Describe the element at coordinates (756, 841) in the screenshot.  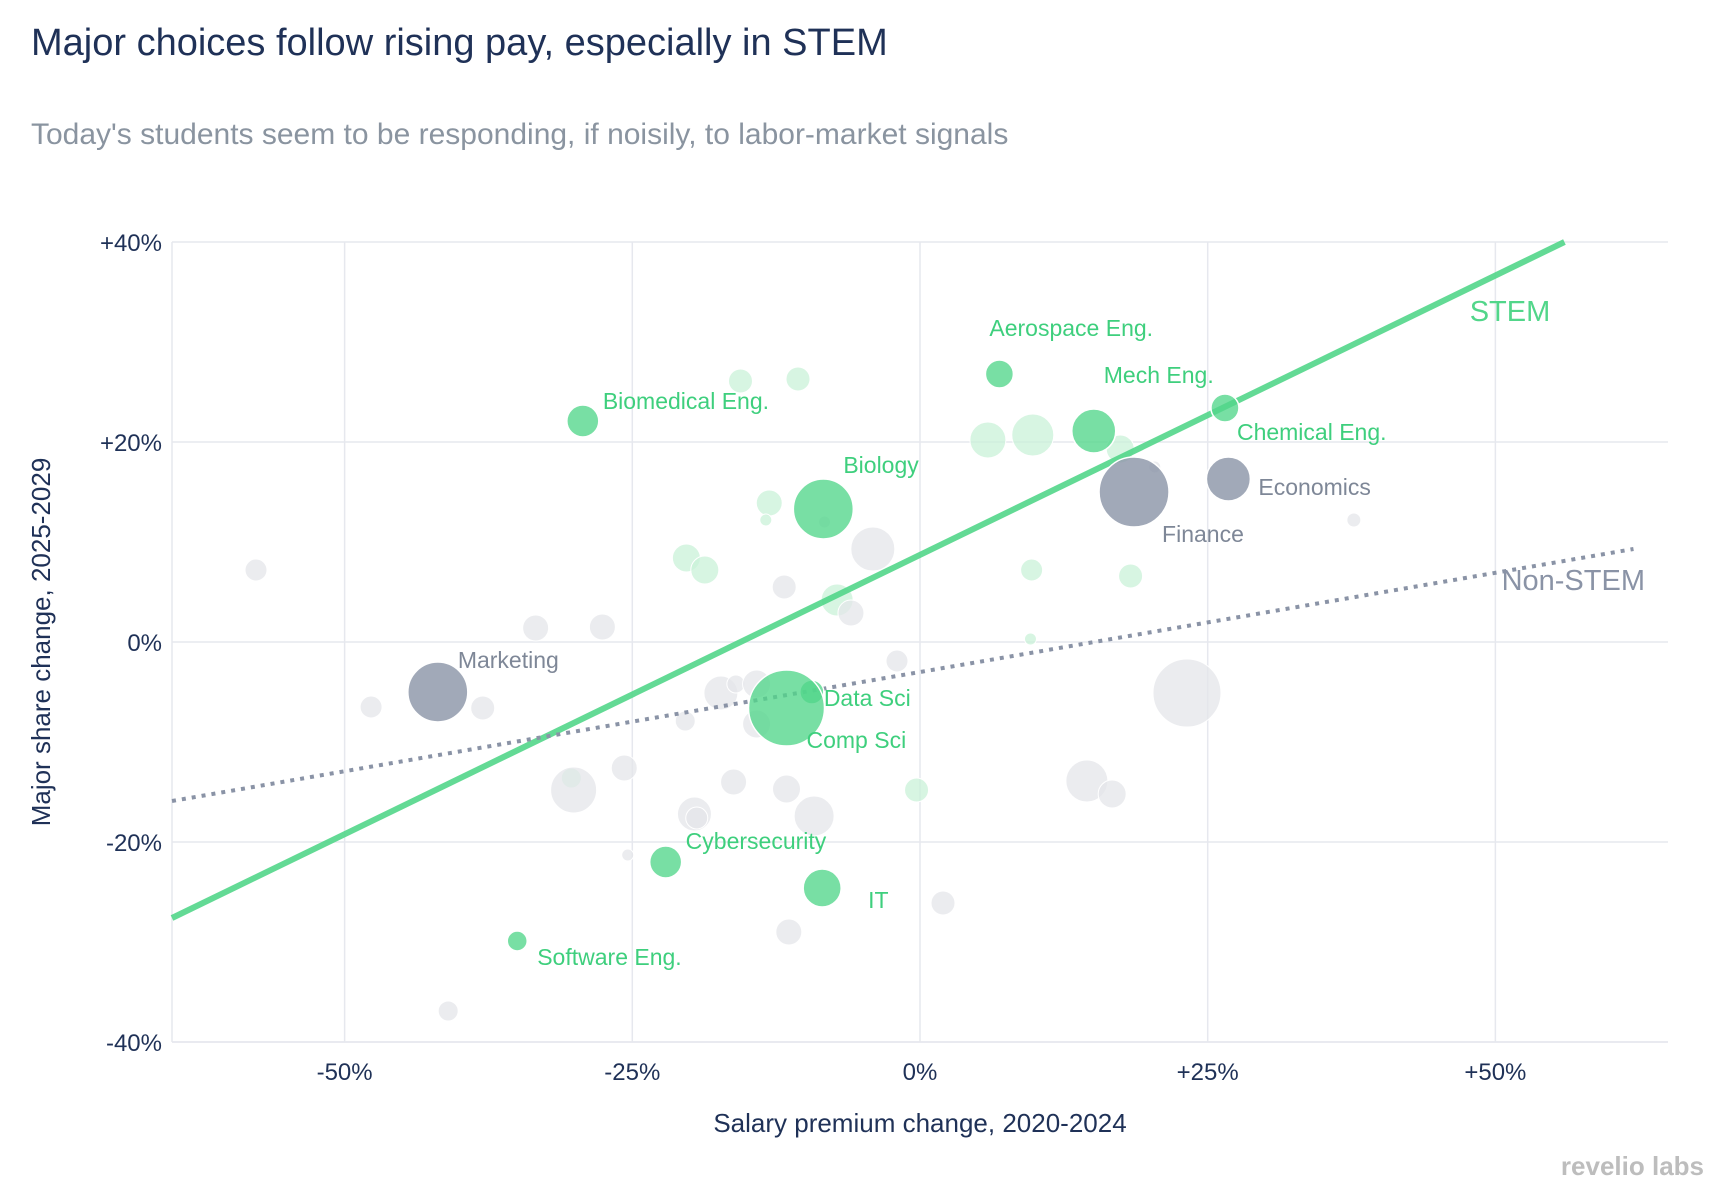
I see `point-label: Cybersecurity` at that location.